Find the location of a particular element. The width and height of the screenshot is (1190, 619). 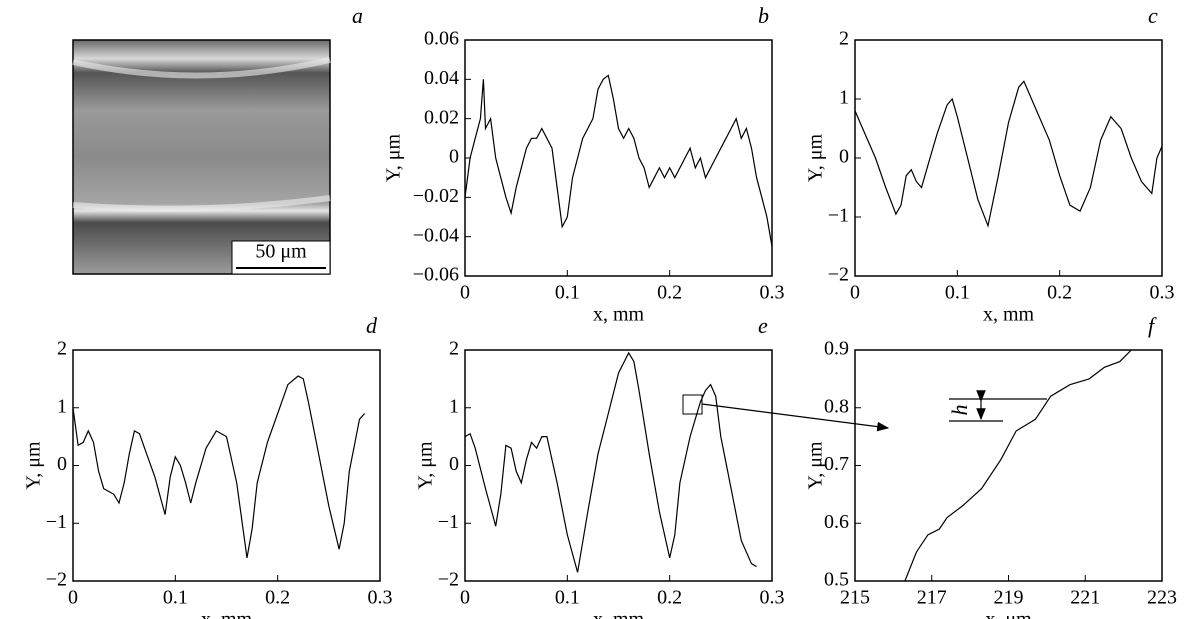

annotation: h is located at coordinates (959, 410).